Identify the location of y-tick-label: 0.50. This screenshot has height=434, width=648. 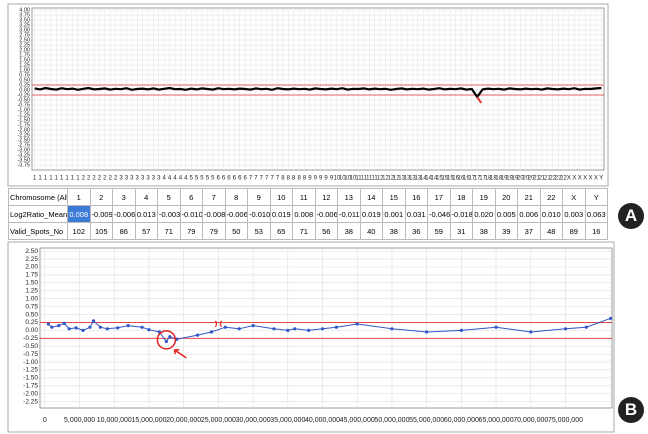
(24, 80).